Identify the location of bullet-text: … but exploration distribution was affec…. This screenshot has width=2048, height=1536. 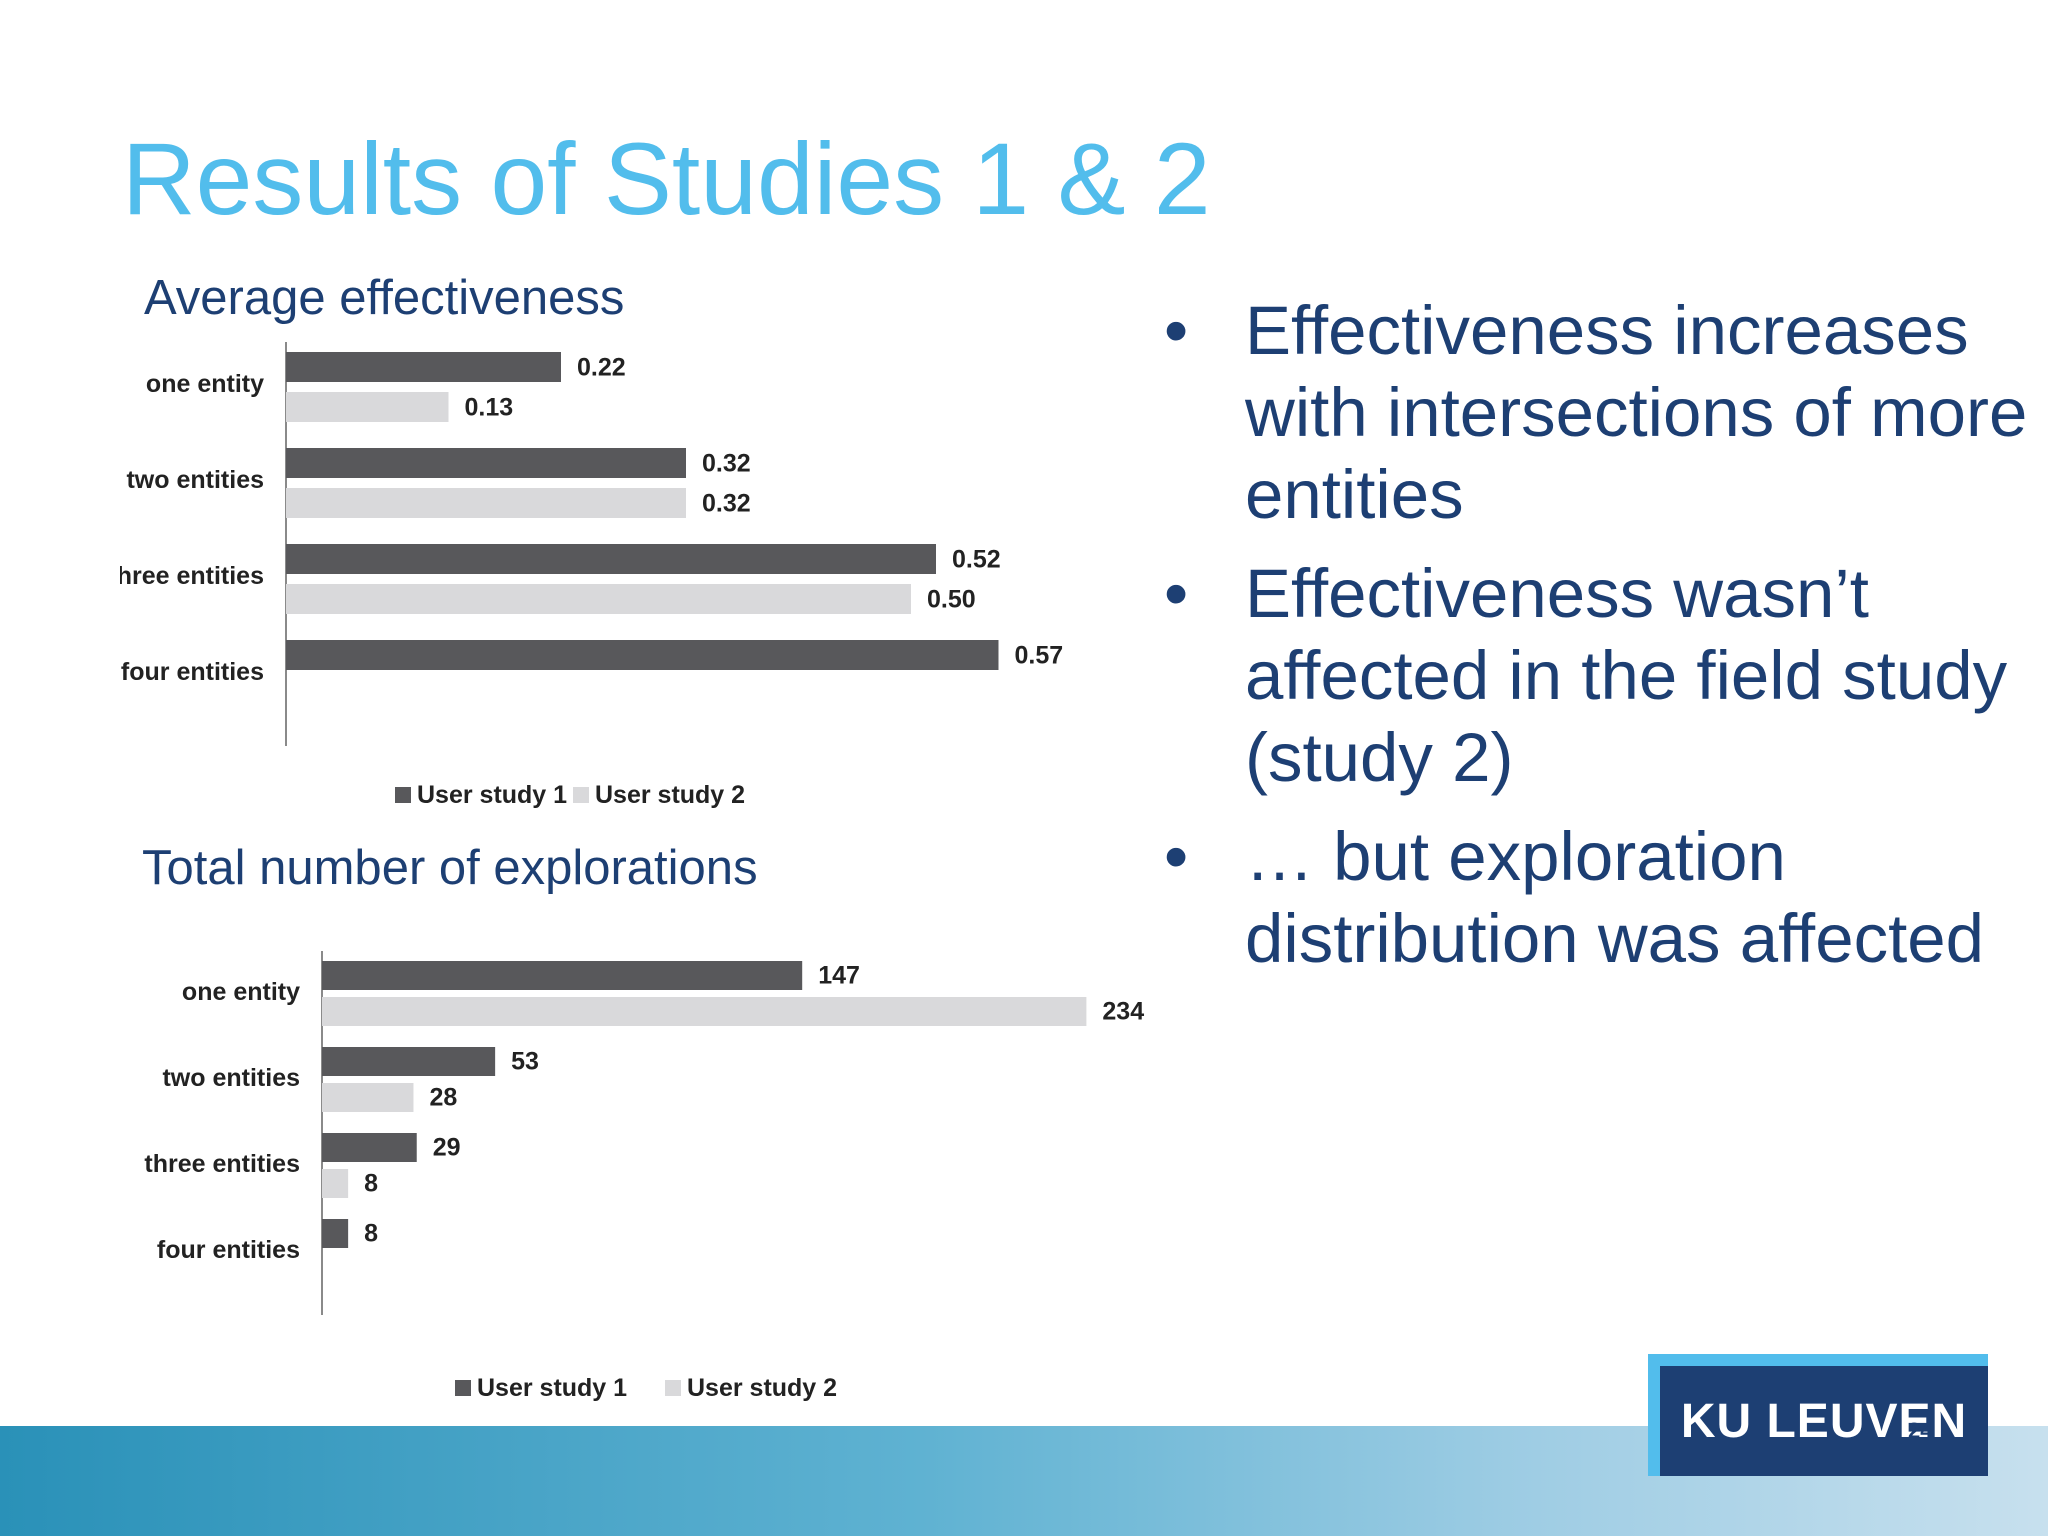
(1614, 897).